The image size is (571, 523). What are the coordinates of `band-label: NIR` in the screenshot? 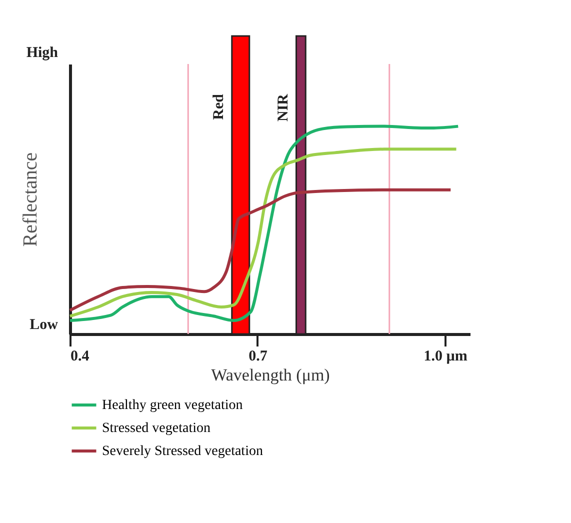 It's located at (283, 108).